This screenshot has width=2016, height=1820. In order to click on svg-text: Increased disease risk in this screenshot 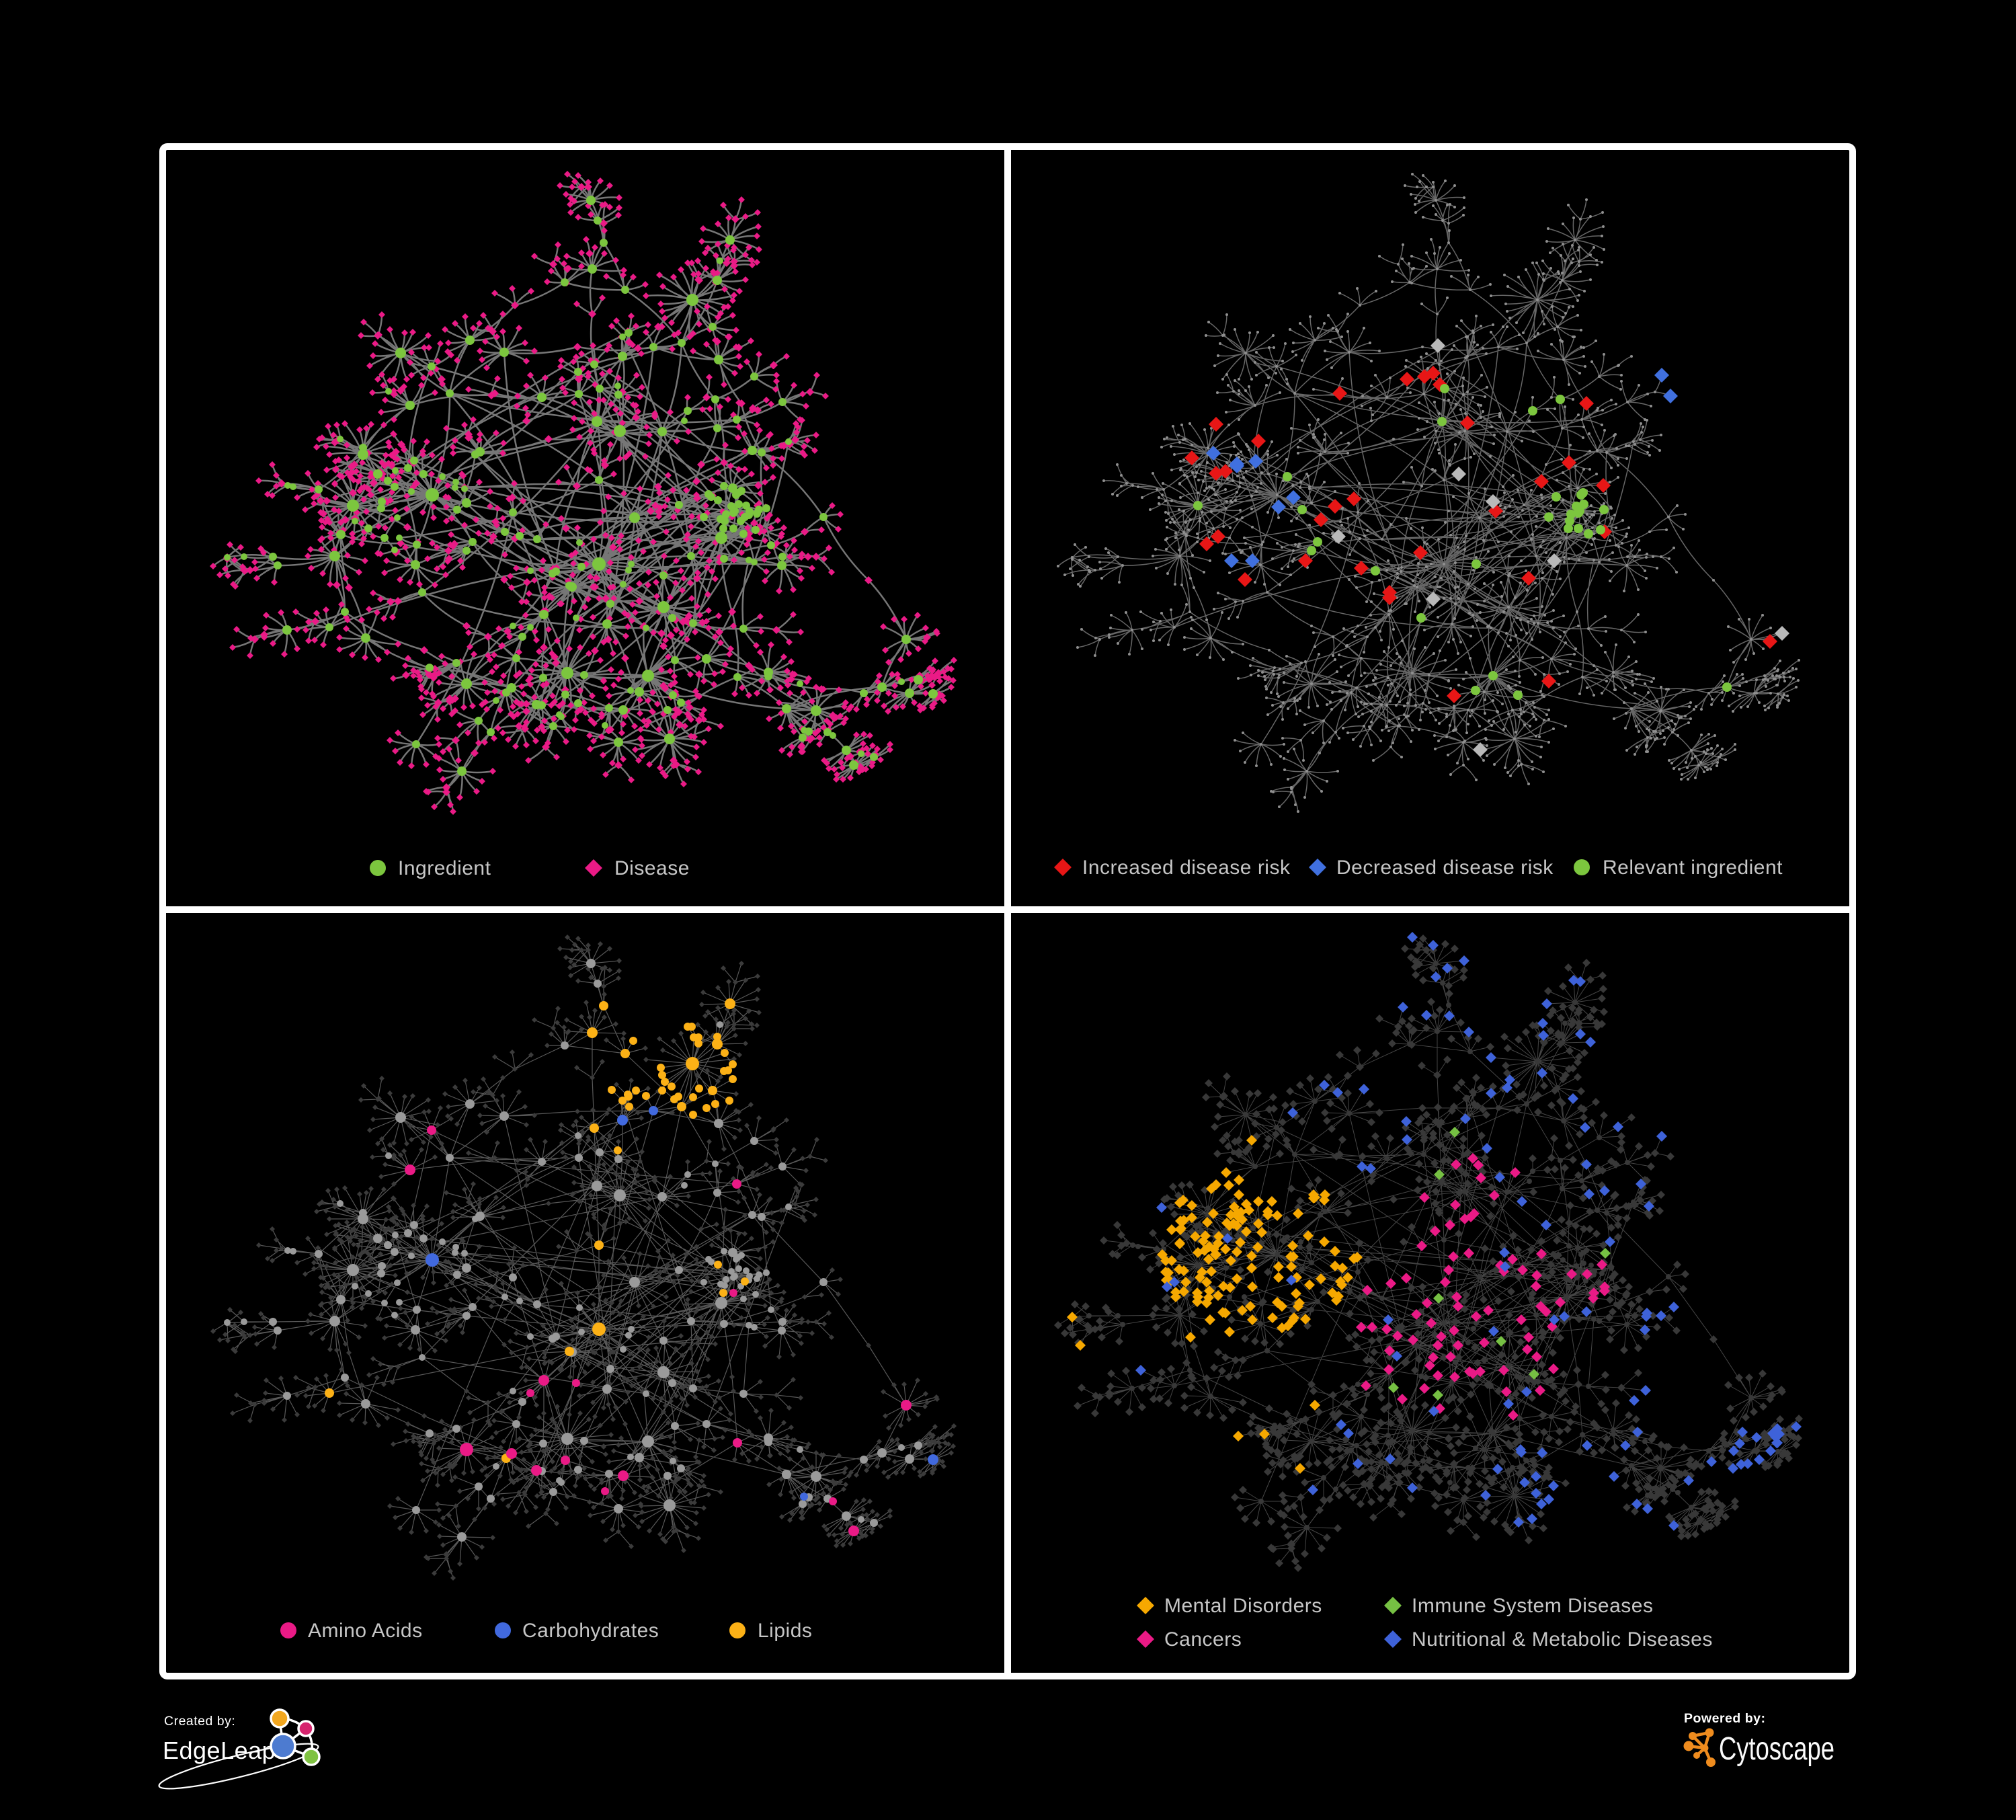, I will do `click(1186, 868)`.